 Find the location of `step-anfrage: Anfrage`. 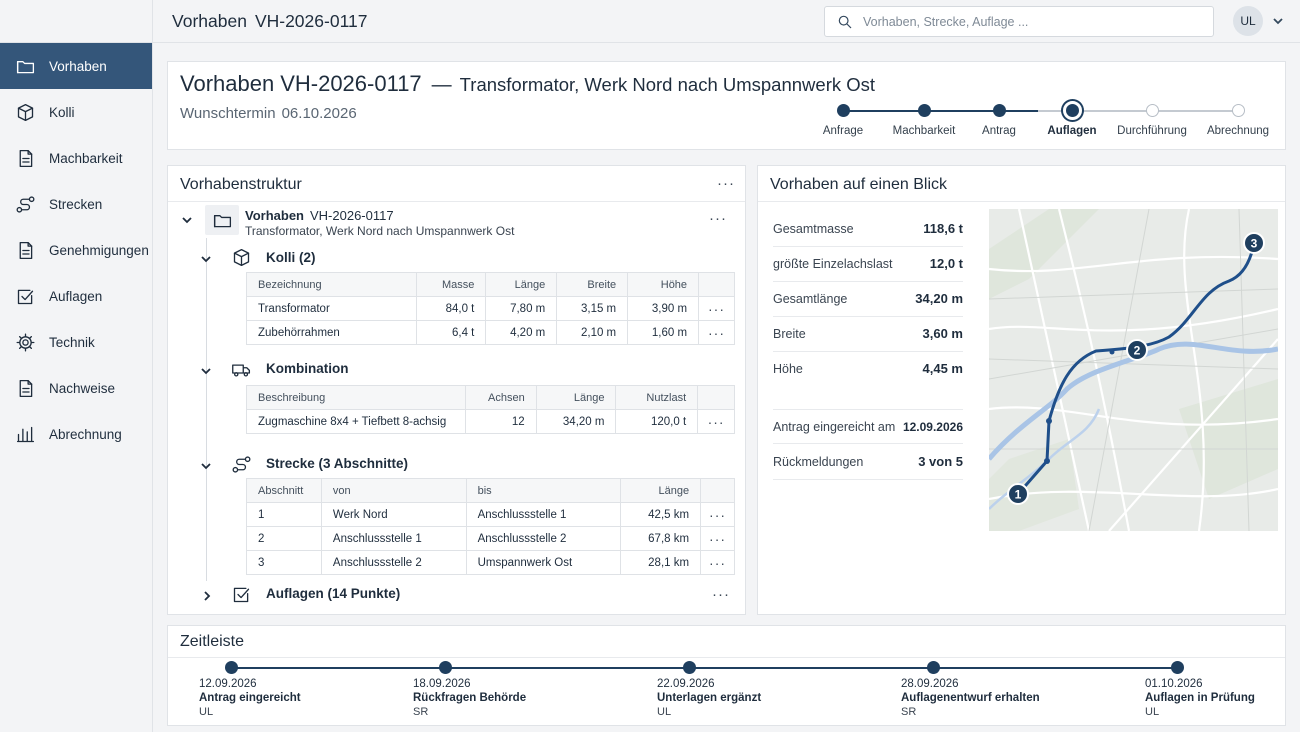

step-anfrage: Anfrage is located at coordinates (843, 118).